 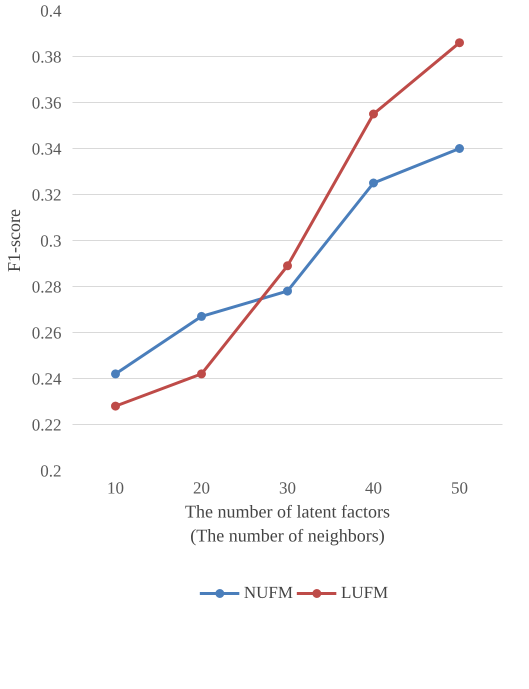 What do you see at coordinates (47, 149) in the screenshot?
I see `y-tick-label: 0.34` at bounding box center [47, 149].